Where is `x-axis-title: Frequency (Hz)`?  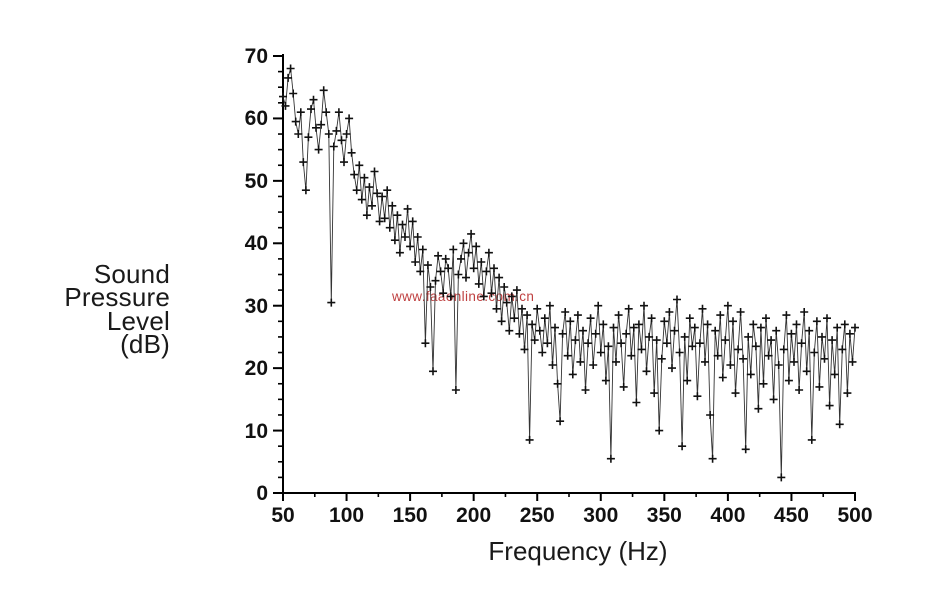
x-axis-title: Frequency (Hz) is located at coordinates (578, 551).